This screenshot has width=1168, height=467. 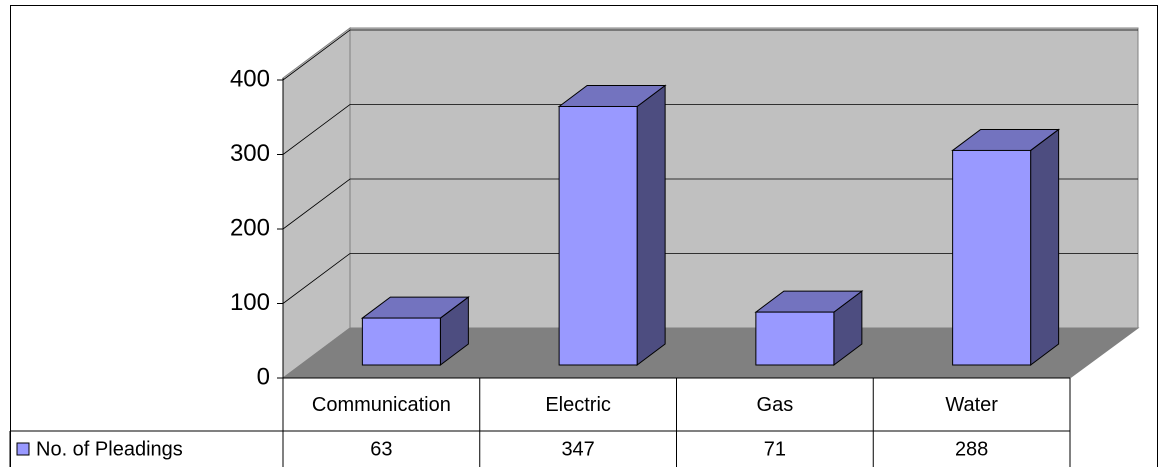 What do you see at coordinates (250, 227) in the screenshot?
I see `y-tick-label: 200` at bounding box center [250, 227].